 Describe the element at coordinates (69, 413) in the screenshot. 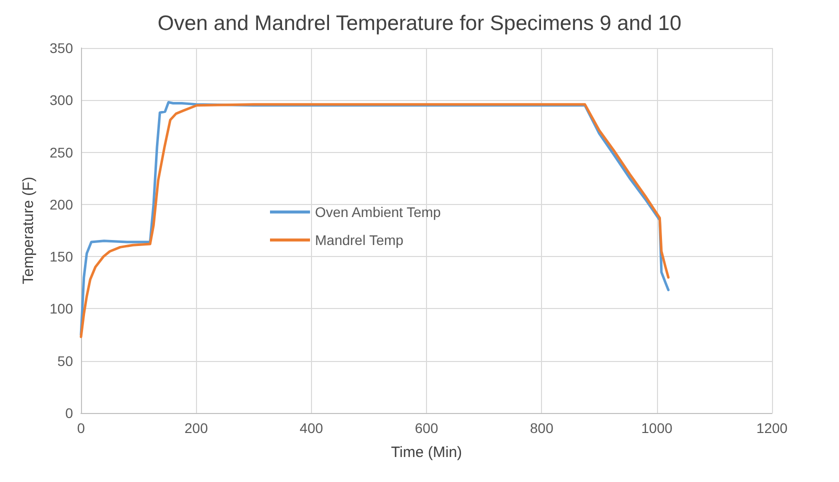

I see `y-tick-label: 0` at that location.